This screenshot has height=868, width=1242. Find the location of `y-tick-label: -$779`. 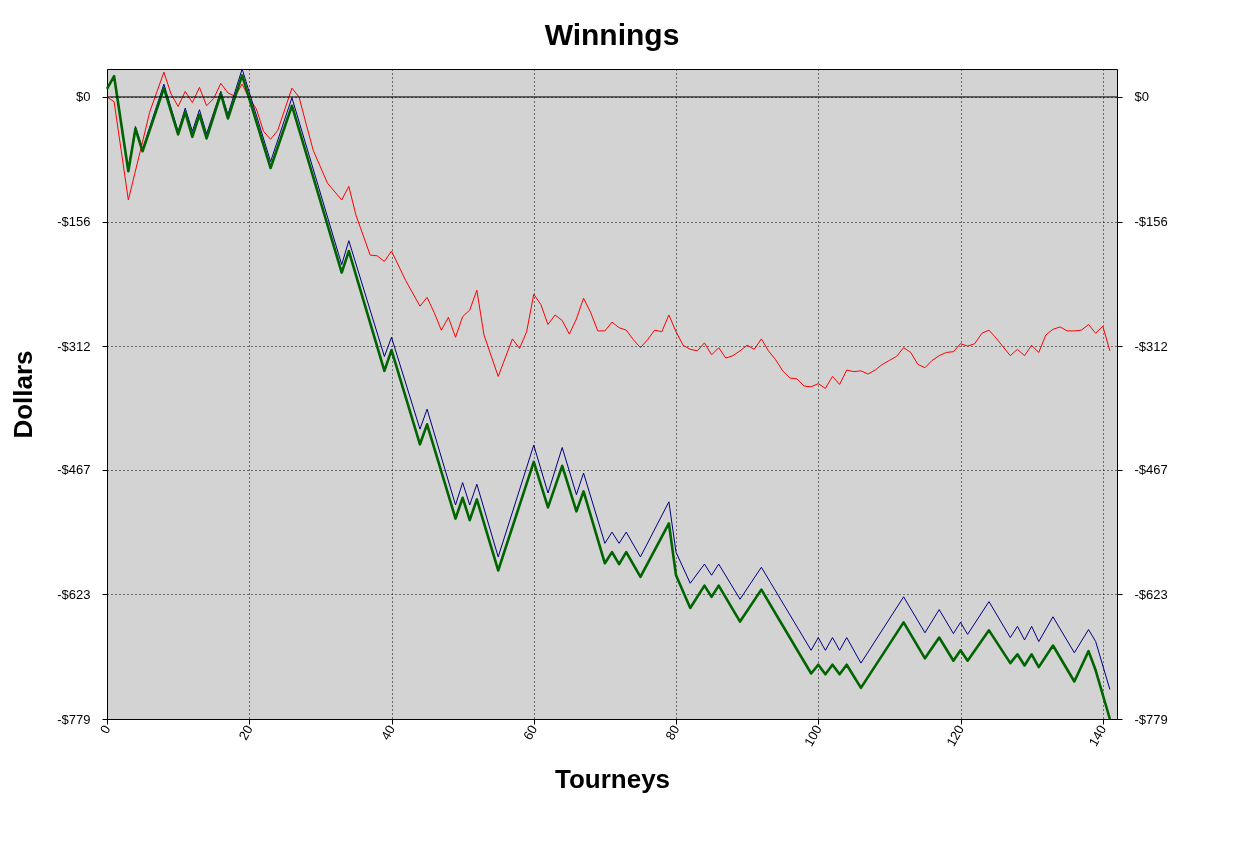

y-tick-label: -$779 is located at coordinates (74, 719).